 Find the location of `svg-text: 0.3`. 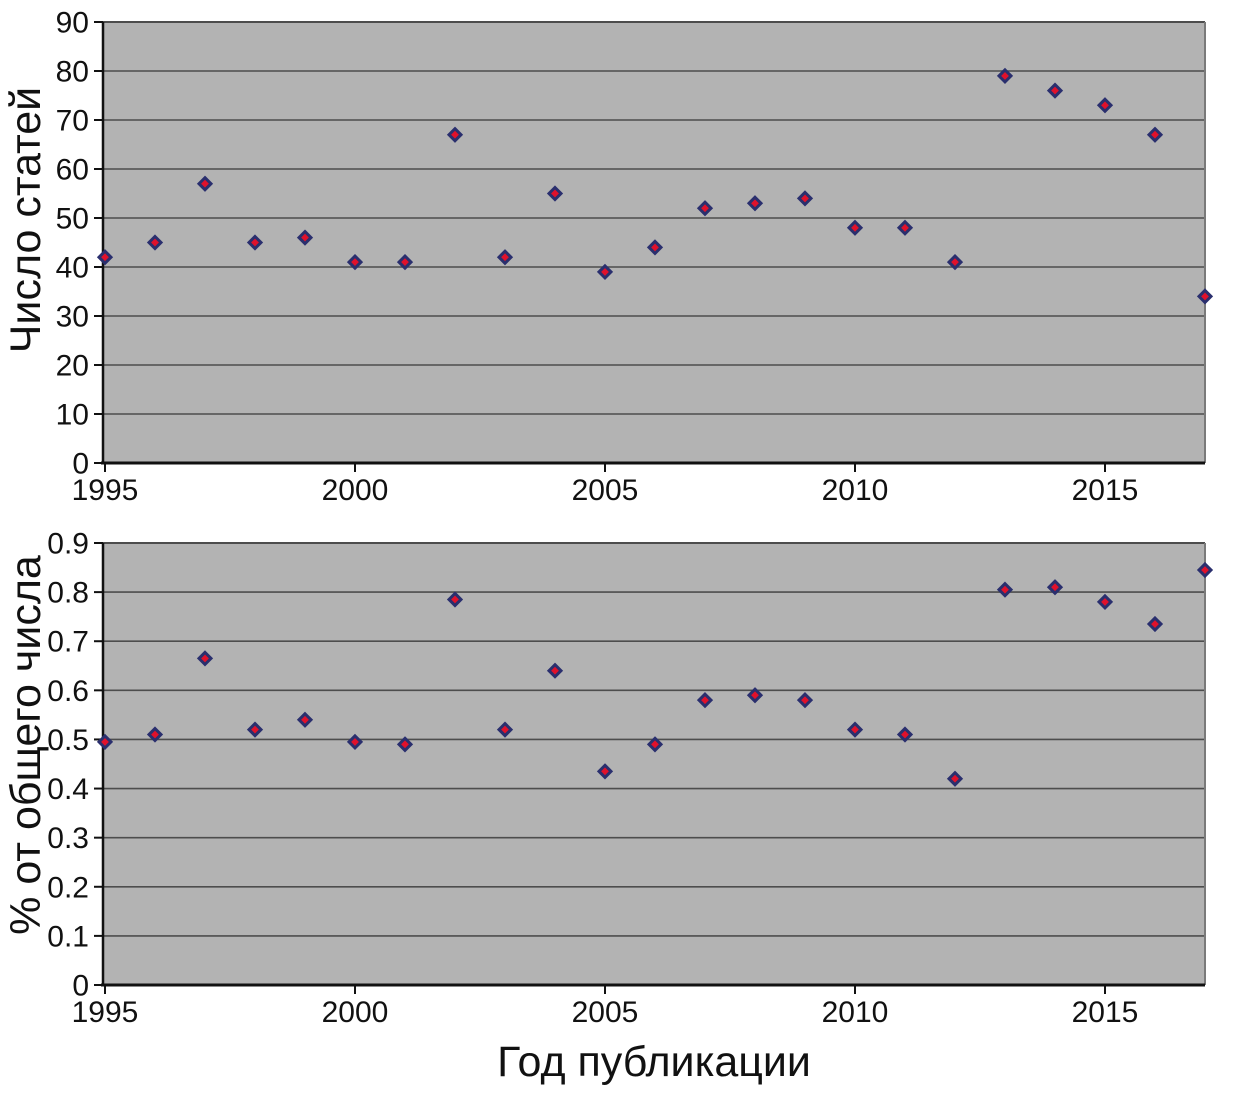

svg-text: 0.3 is located at coordinates (68, 838).